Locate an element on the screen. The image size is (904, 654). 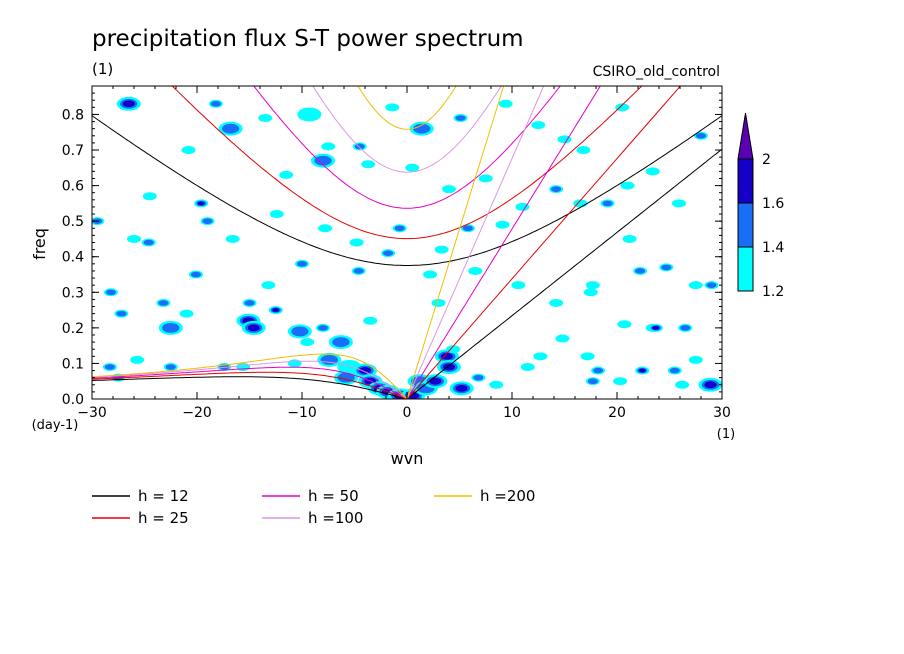
x-tick-label: −30 is located at coordinates (92, 413).